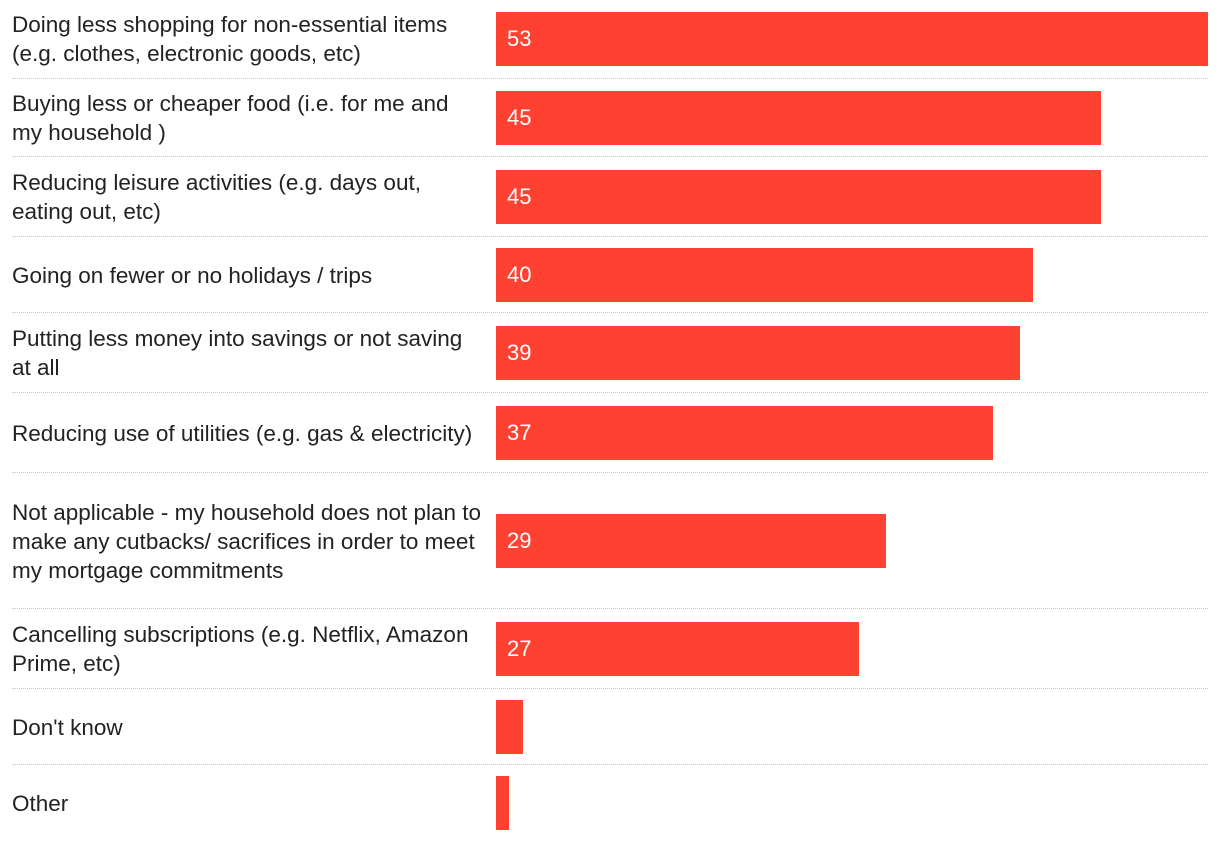 This screenshot has height=842, width=1220. I want to click on category-label: Don't know, so click(67, 727).